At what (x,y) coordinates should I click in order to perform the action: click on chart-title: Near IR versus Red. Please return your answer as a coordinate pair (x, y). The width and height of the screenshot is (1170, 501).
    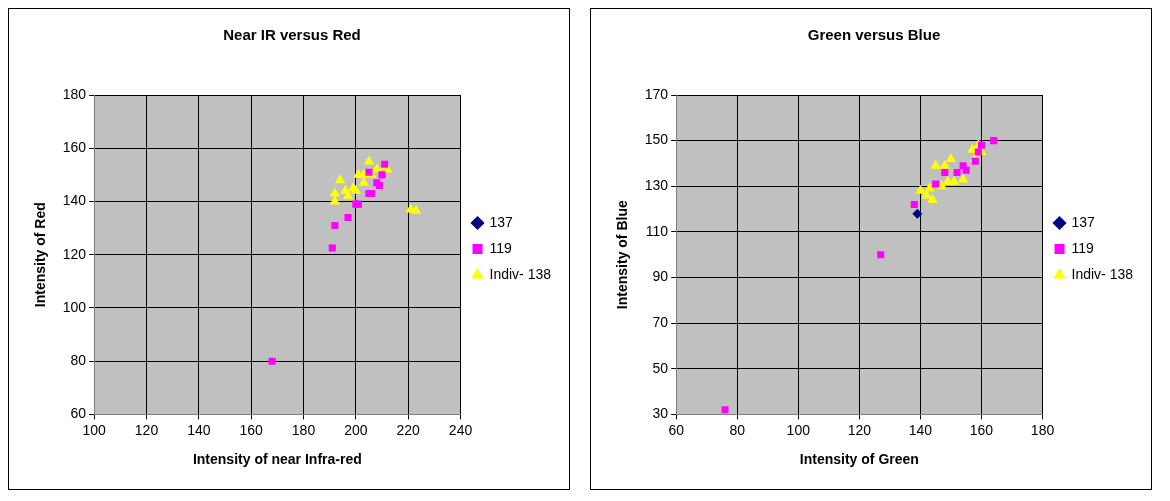
    Looking at the image, I should click on (292, 35).